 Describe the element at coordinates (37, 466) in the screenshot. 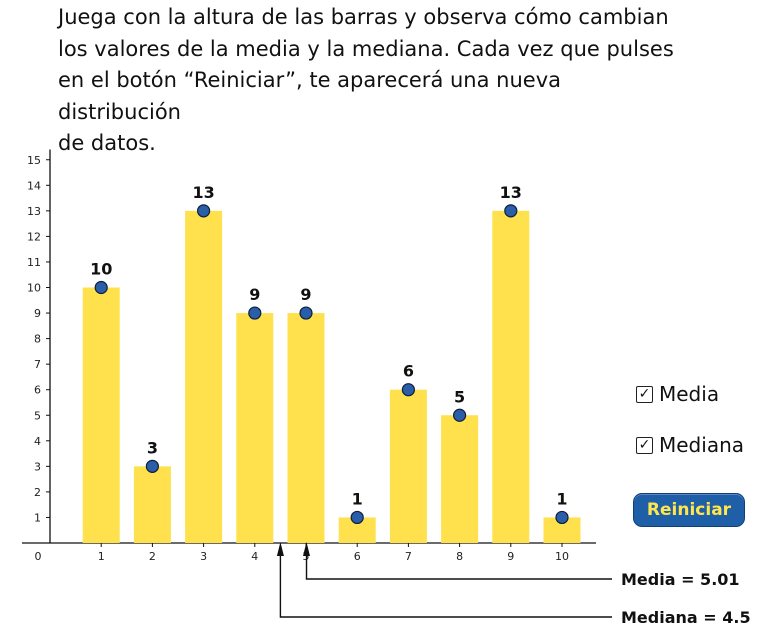

I see `y-tick-label: 3` at that location.